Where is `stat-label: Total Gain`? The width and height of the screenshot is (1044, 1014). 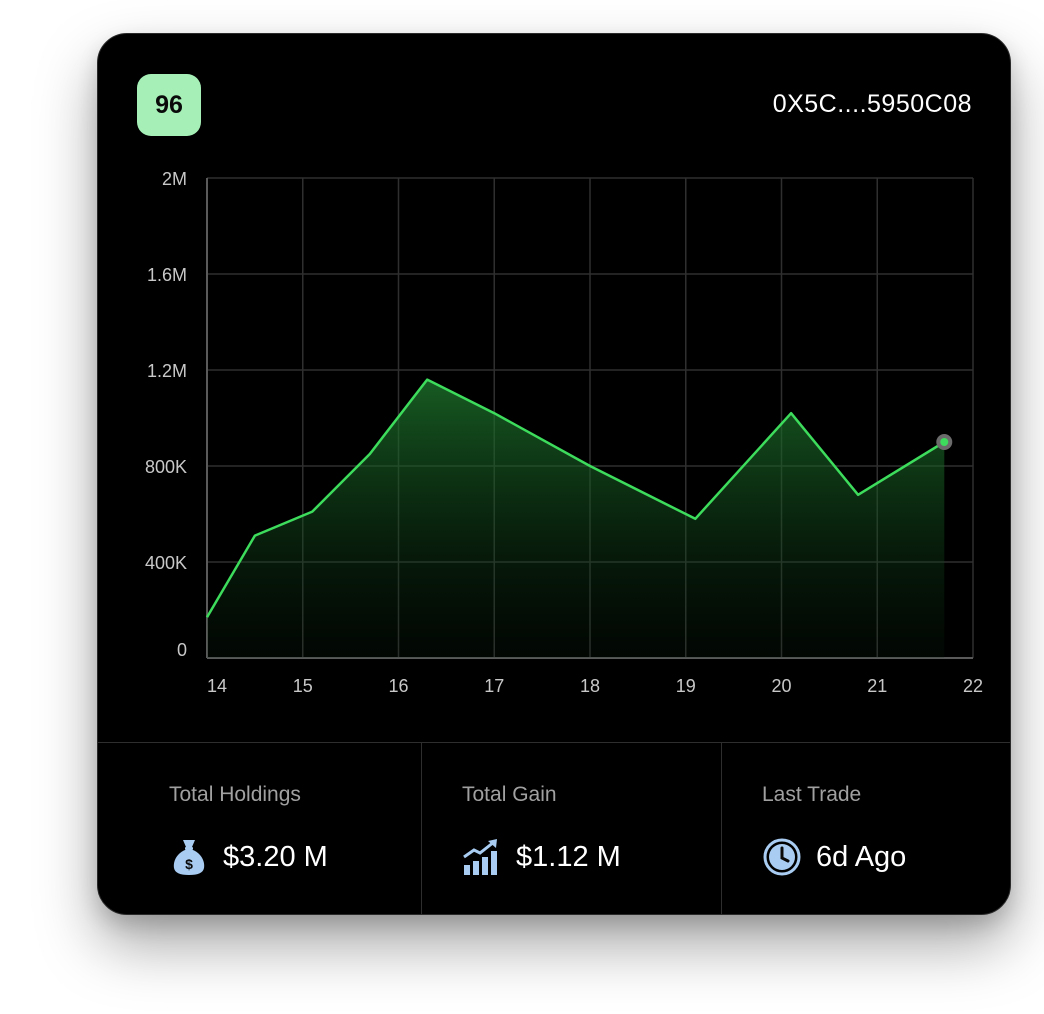
stat-label: Total Gain is located at coordinates (509, 794).